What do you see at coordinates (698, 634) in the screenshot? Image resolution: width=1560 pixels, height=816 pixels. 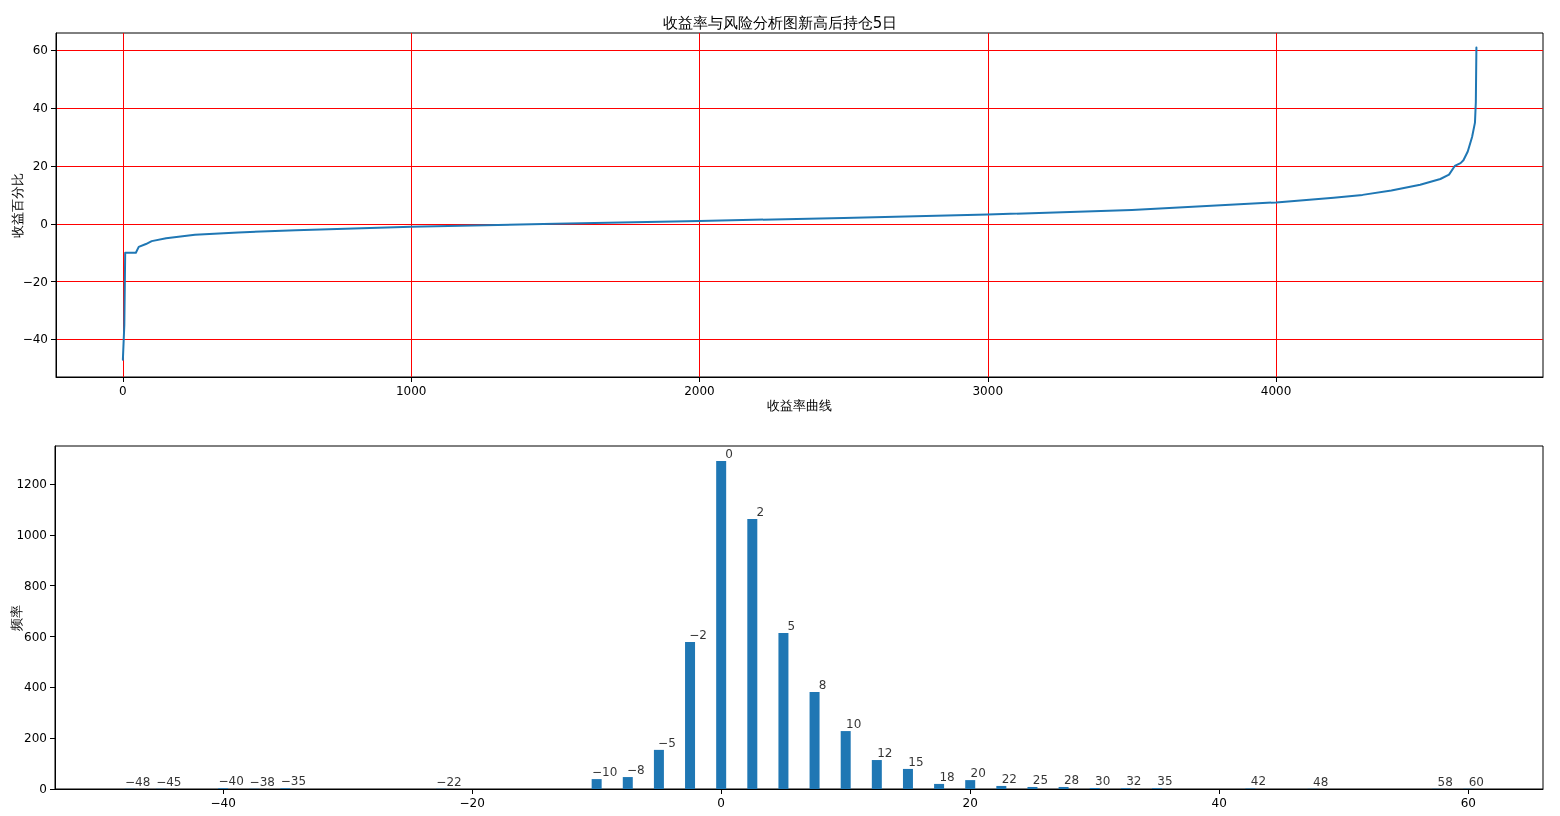 I see `annotation: −2` at bounding box center [698, 634].